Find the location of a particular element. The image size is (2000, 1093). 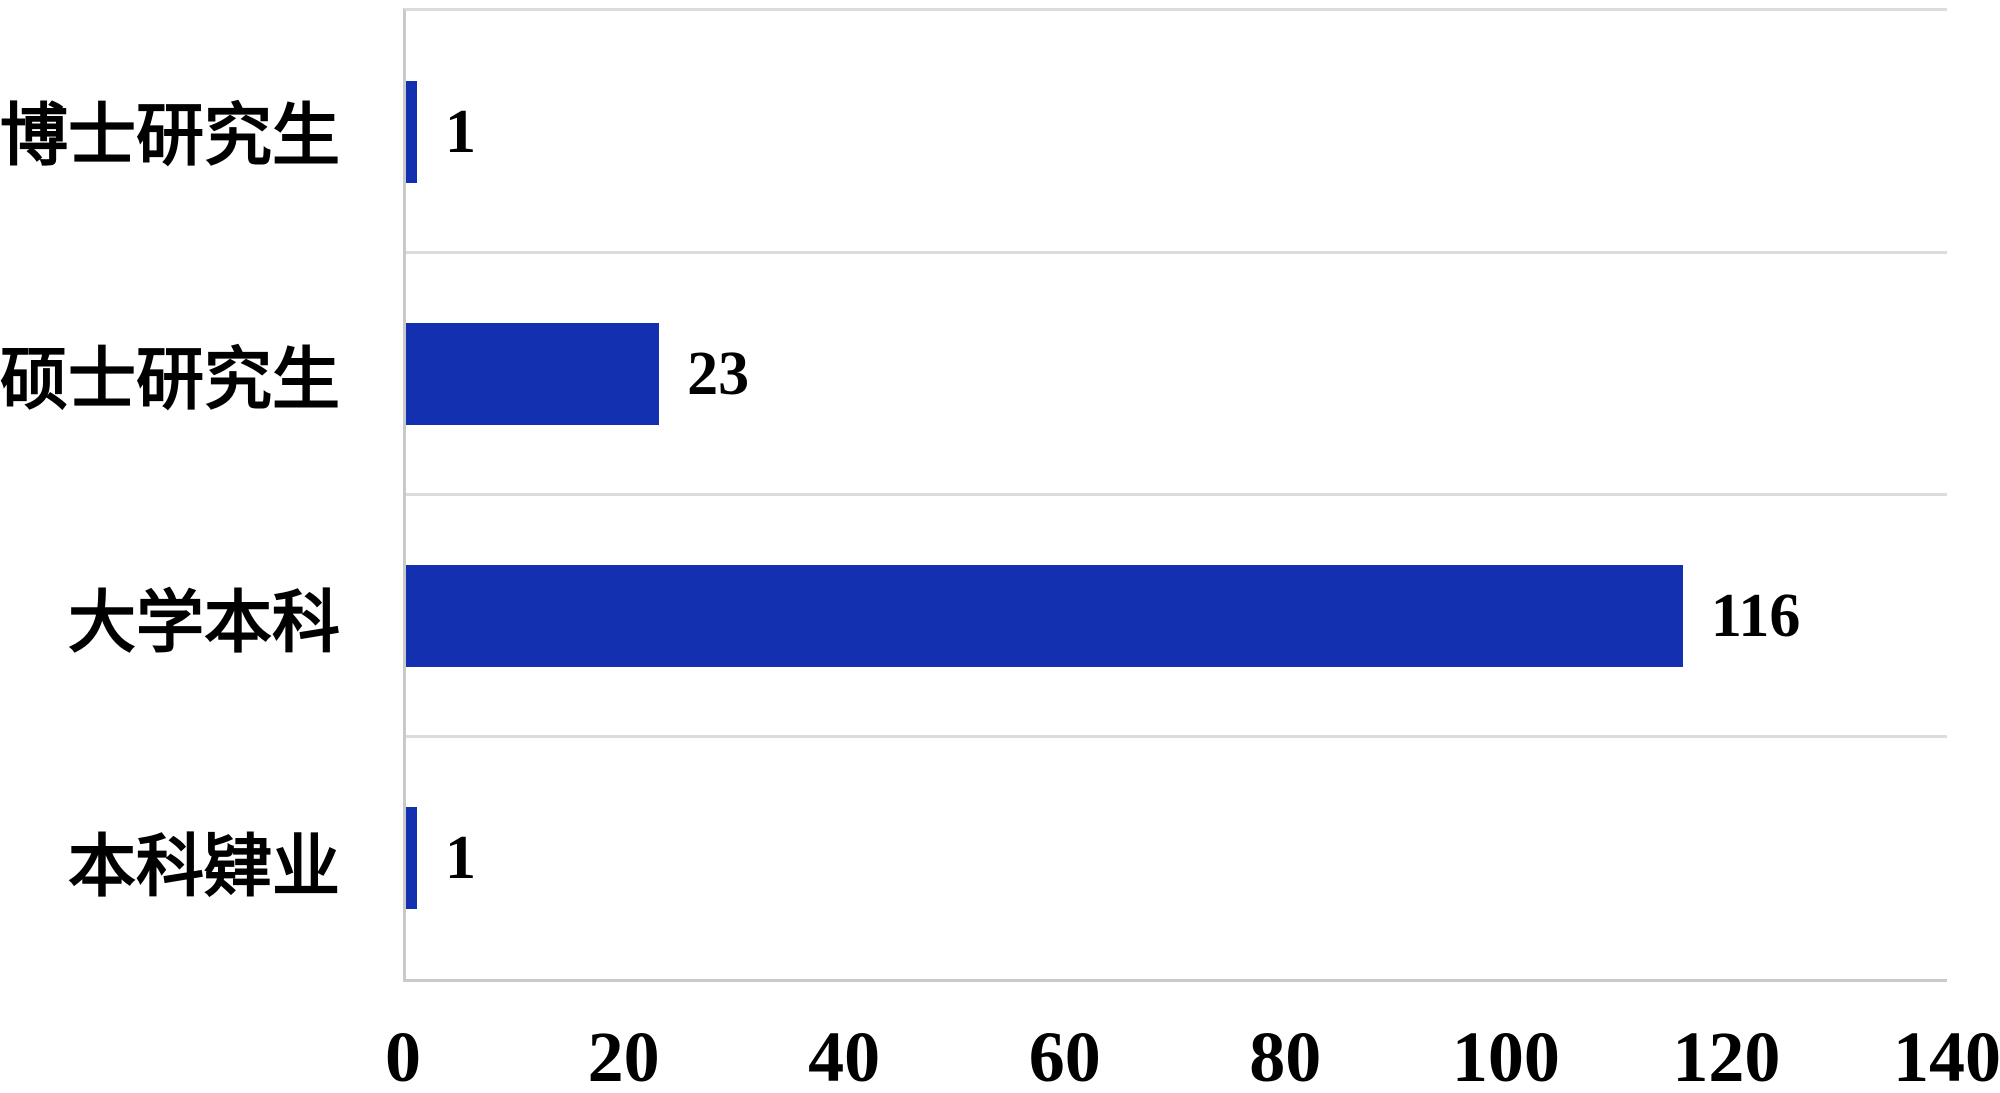

x-tick-label: 0 is located at coordinates (403, 1055).